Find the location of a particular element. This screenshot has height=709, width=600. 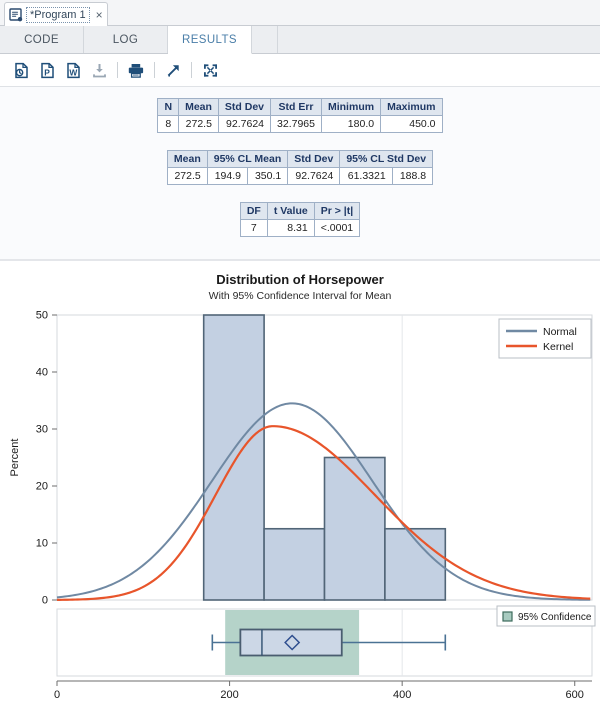

table-header-row: DF t Value Pr > |t| is located at coordinates (300, 211).